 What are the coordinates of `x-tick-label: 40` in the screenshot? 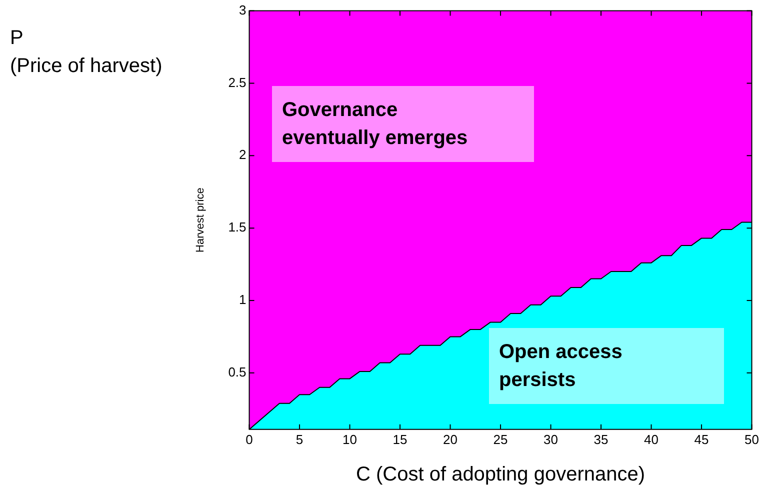 It's located at (651, 439).